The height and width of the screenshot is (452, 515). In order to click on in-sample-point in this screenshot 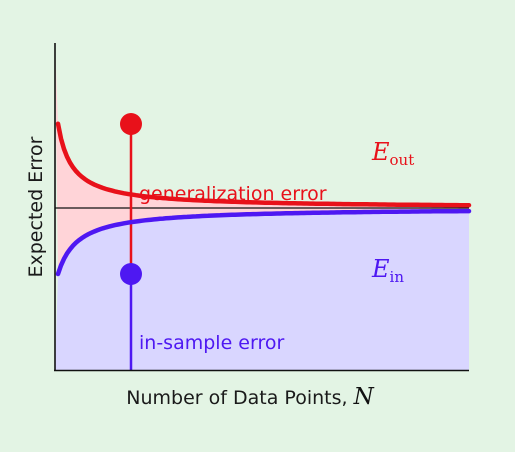, I will do `click(131, 274)`.